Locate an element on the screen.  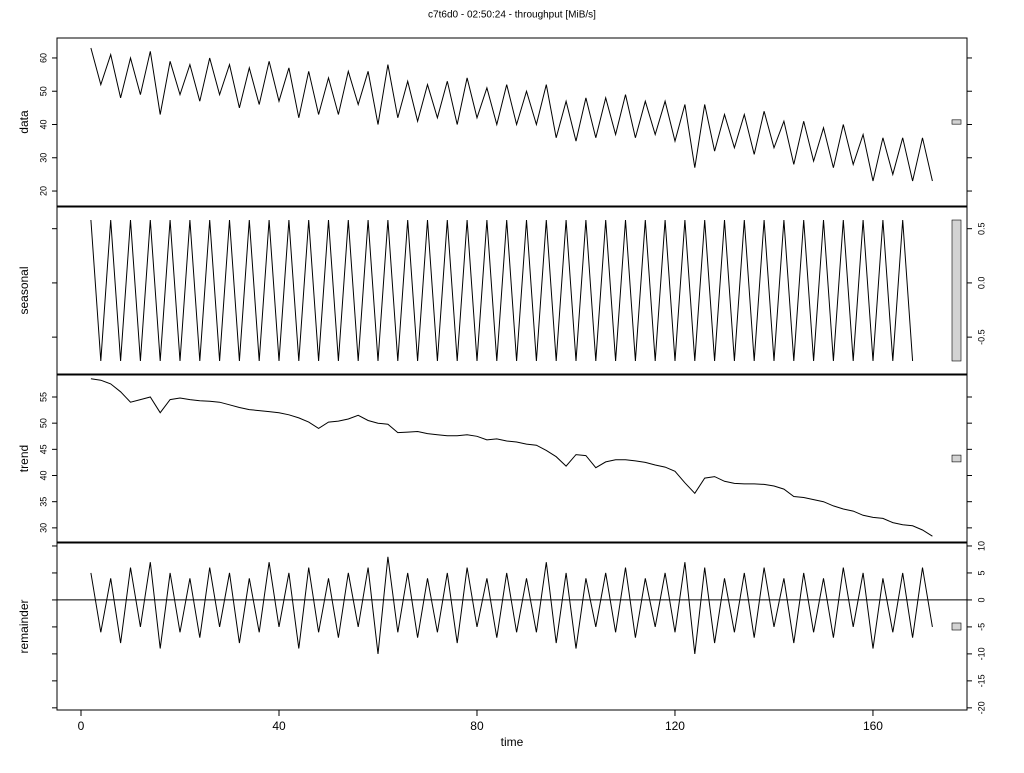
y-tick-label: 0.5 is located at coordinates (981, 228).